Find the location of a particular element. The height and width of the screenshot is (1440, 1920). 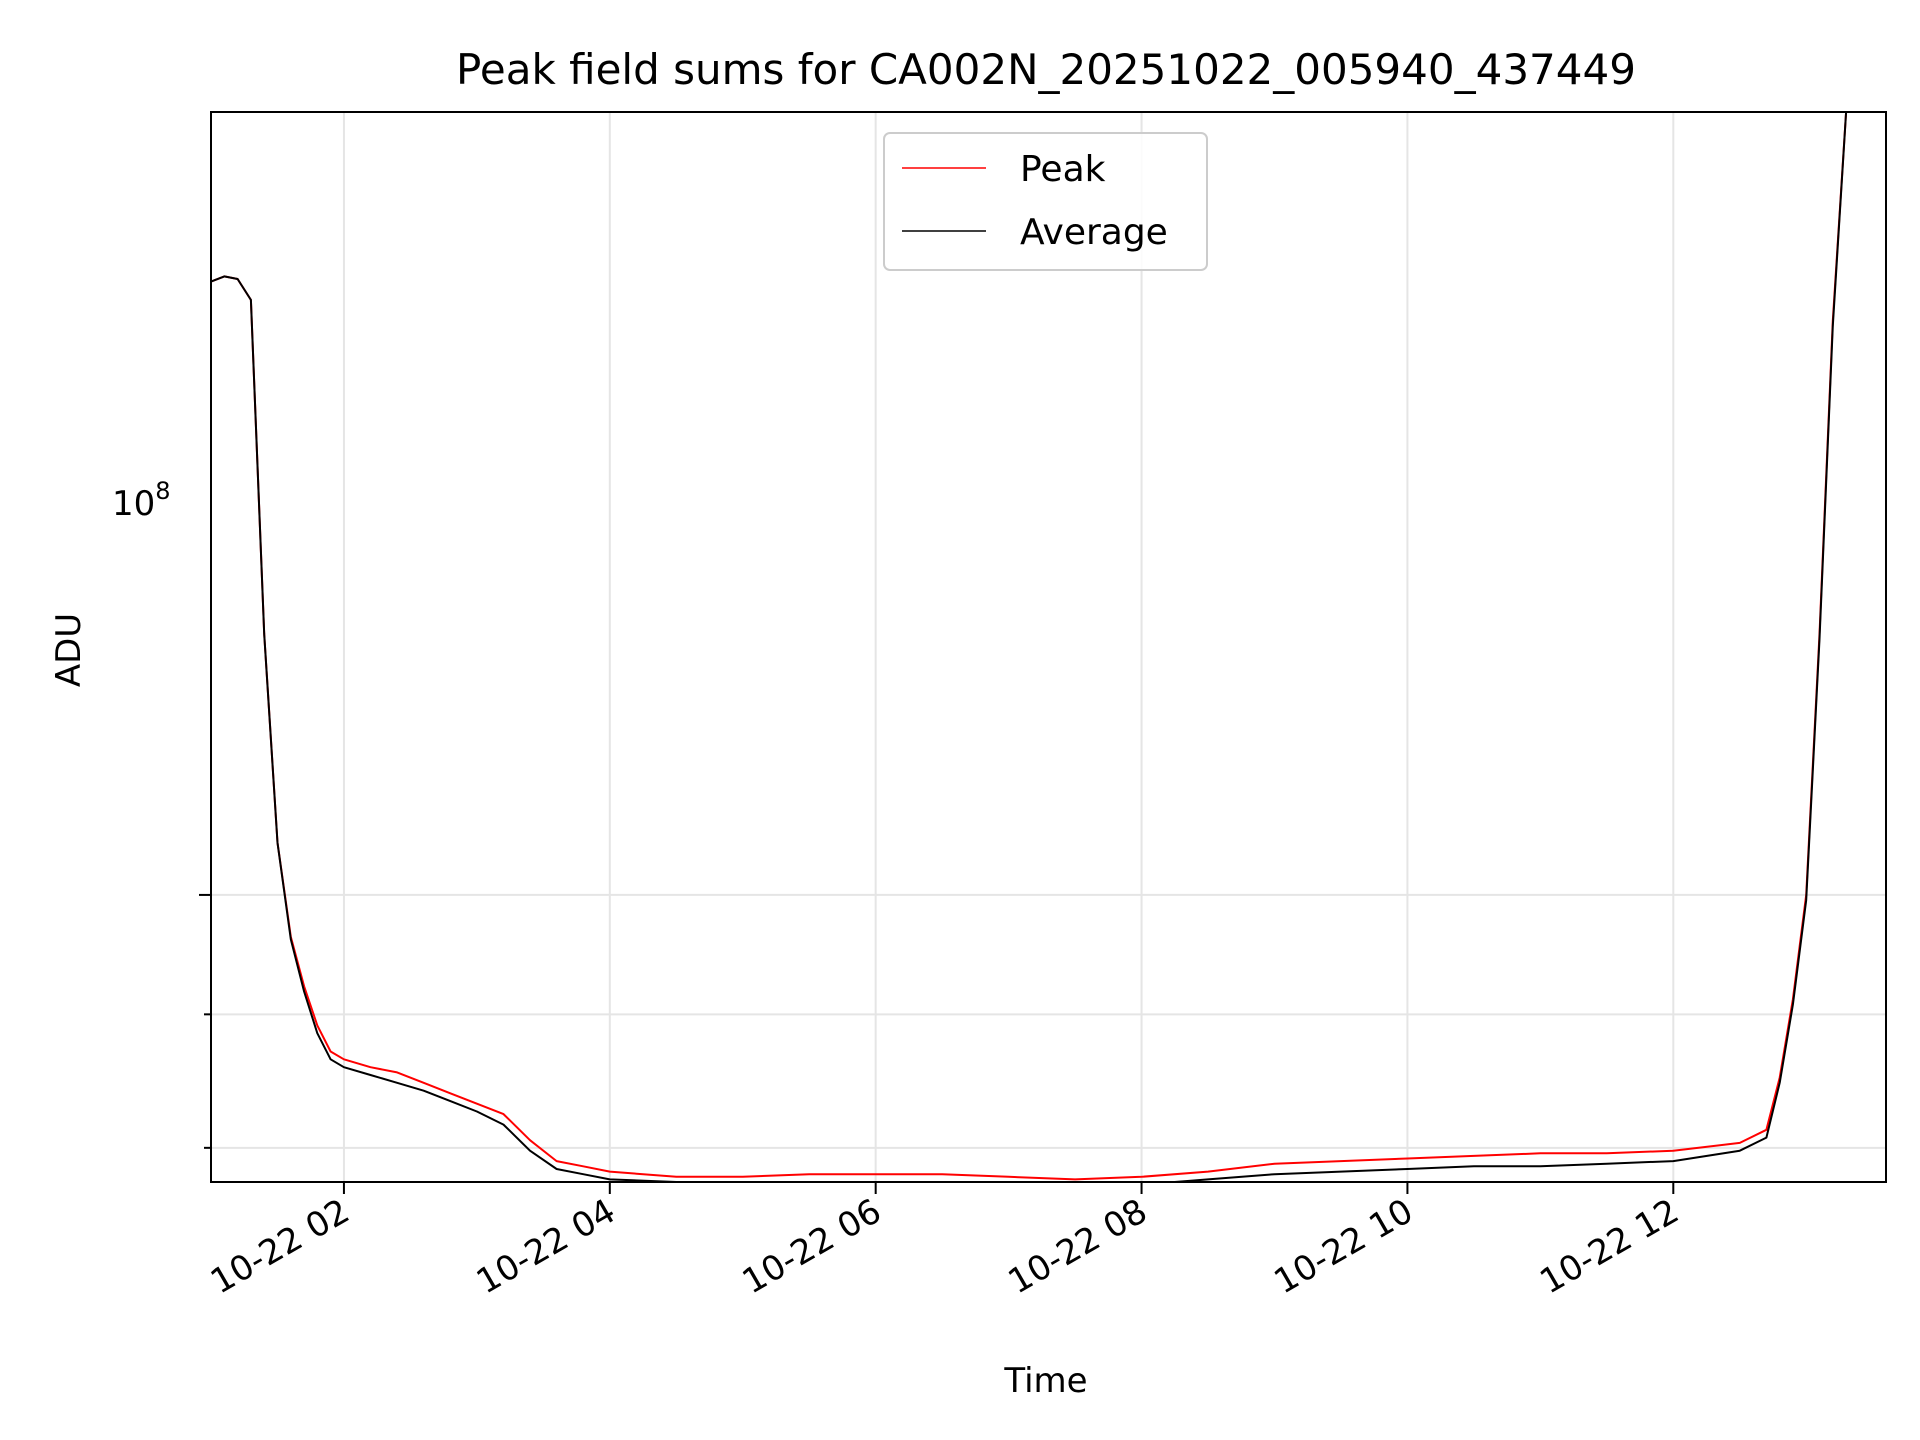

legend-label-average: Average is located at coordinates (1094, 232).